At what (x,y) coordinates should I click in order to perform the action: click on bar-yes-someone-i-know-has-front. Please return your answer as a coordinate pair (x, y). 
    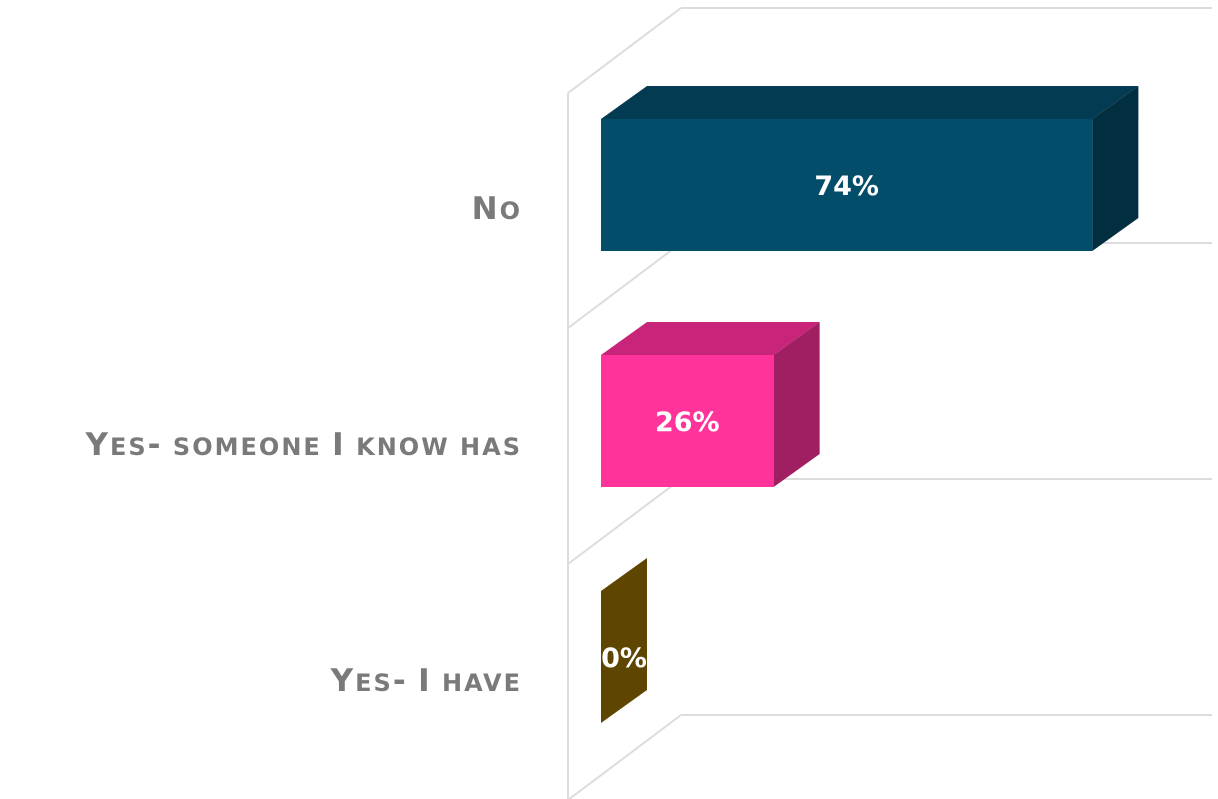
    Looking at the image, I should click on (687, 421).